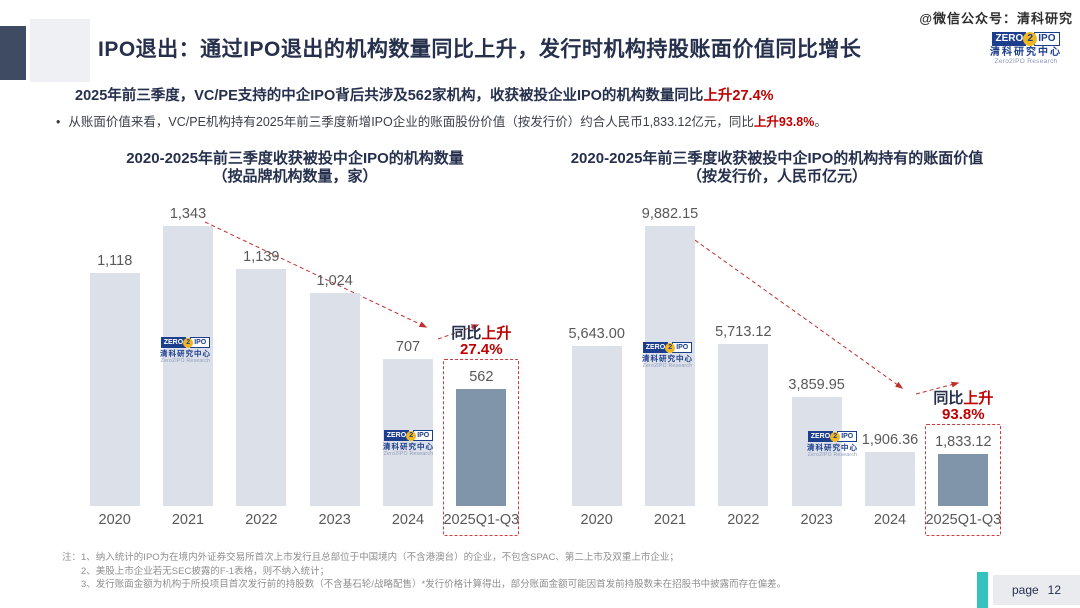 This screenshot has width=1080, height=608. Describe the element at coordinates (1047, 39) in the screenshot. I see `logo-ipo-text: IPO` at that location.